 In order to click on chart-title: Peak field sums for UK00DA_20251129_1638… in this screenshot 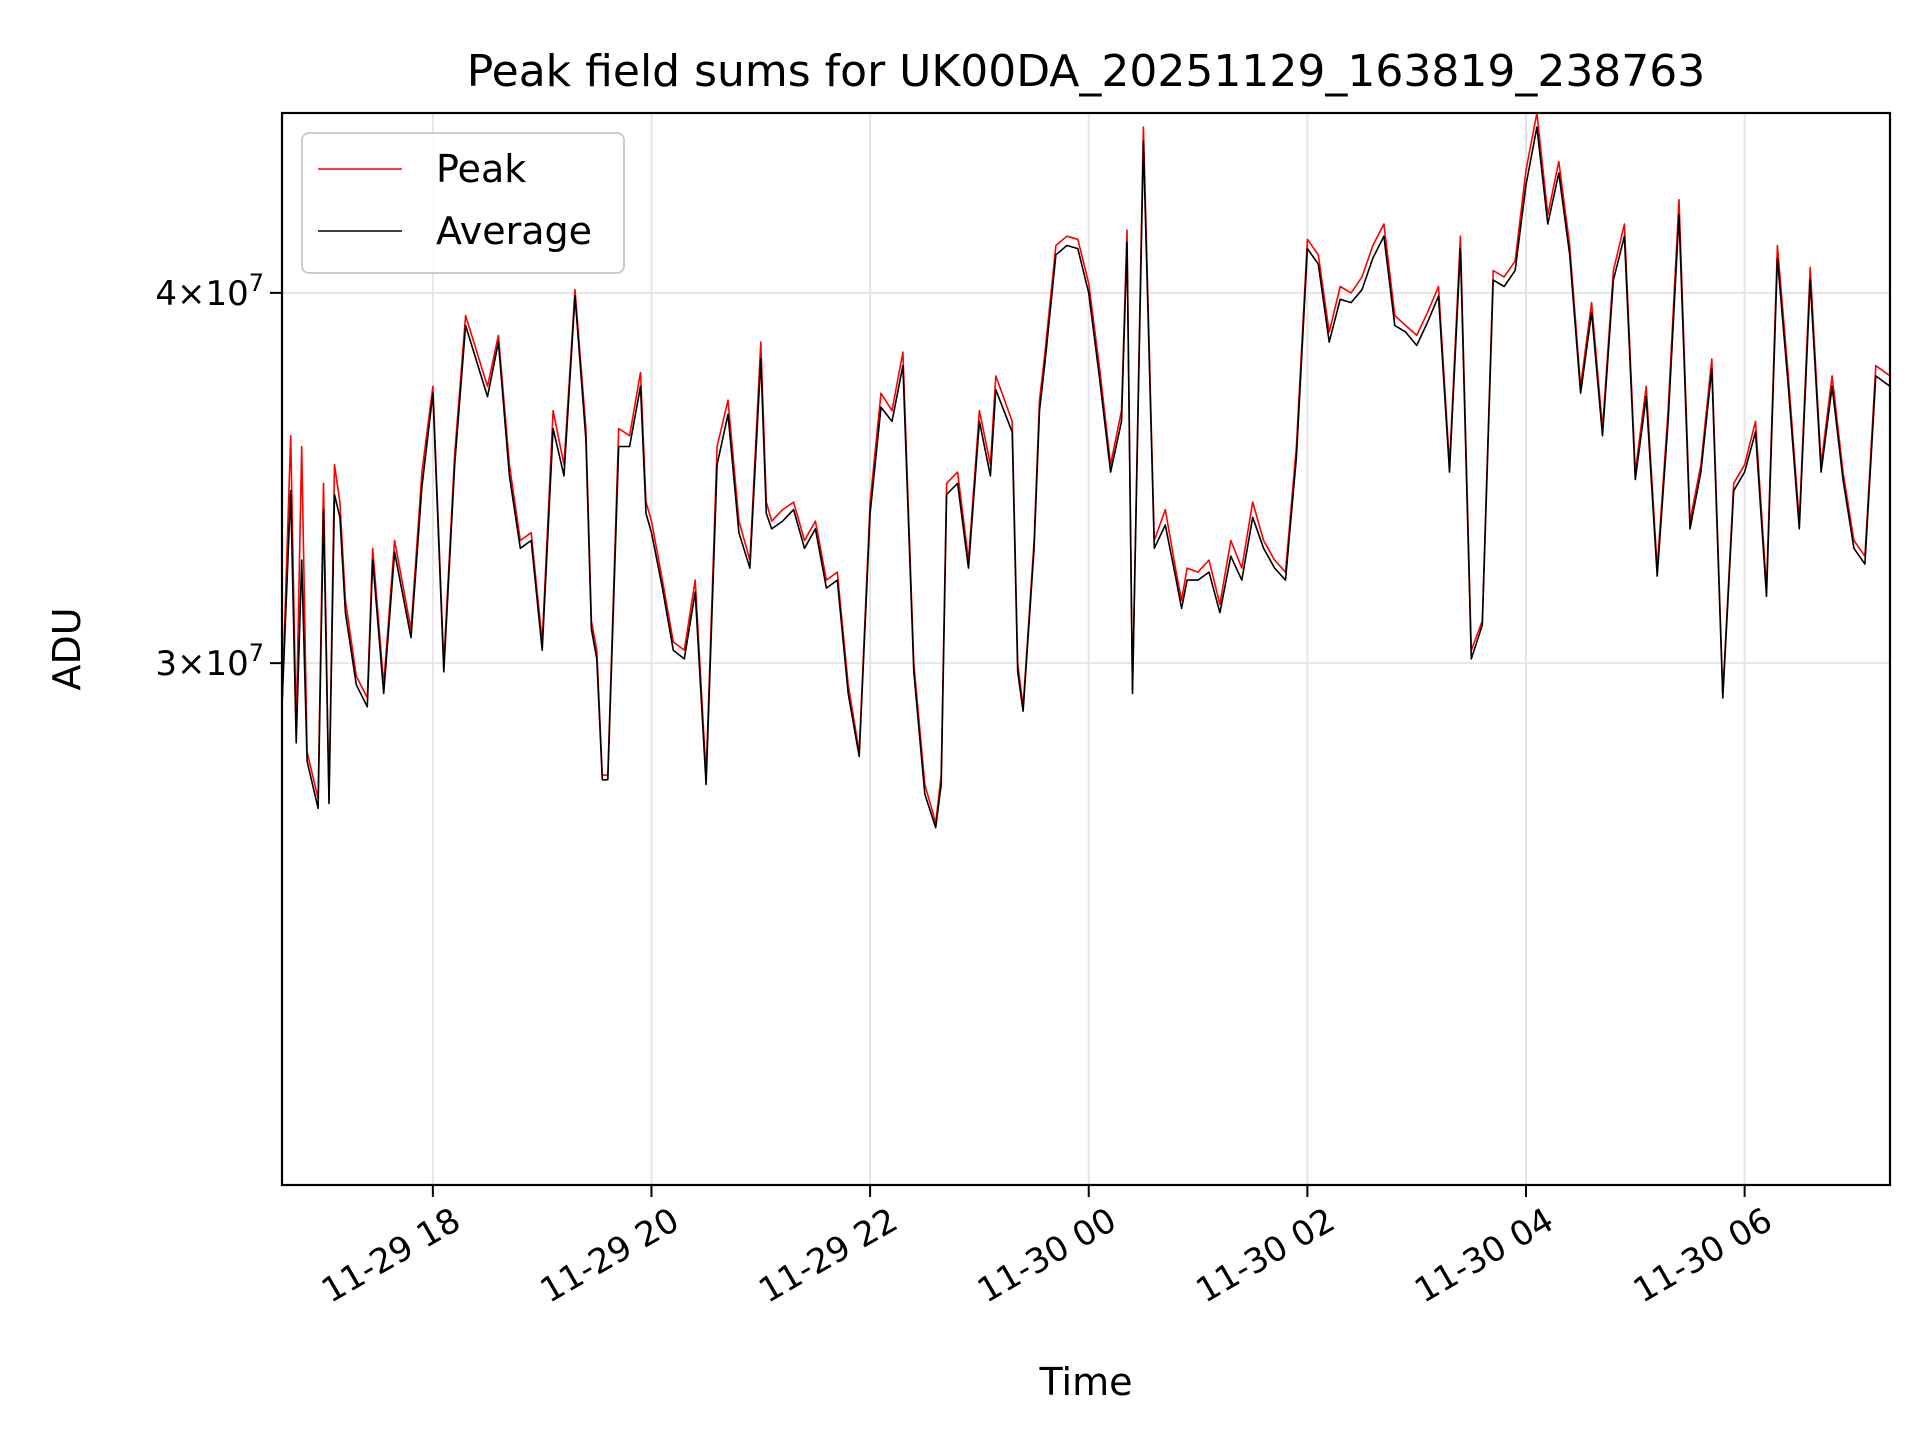, I will do `click(1086, 71)`.